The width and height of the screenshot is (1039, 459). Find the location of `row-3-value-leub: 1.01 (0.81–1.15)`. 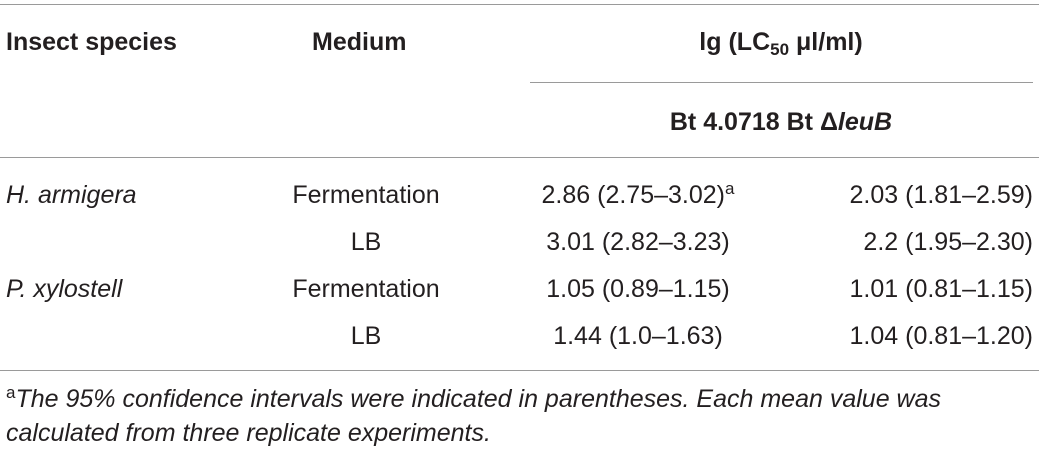

row-3-value-leub: 1.01 (0.81–1.15) is located at coordinates (941, 289).